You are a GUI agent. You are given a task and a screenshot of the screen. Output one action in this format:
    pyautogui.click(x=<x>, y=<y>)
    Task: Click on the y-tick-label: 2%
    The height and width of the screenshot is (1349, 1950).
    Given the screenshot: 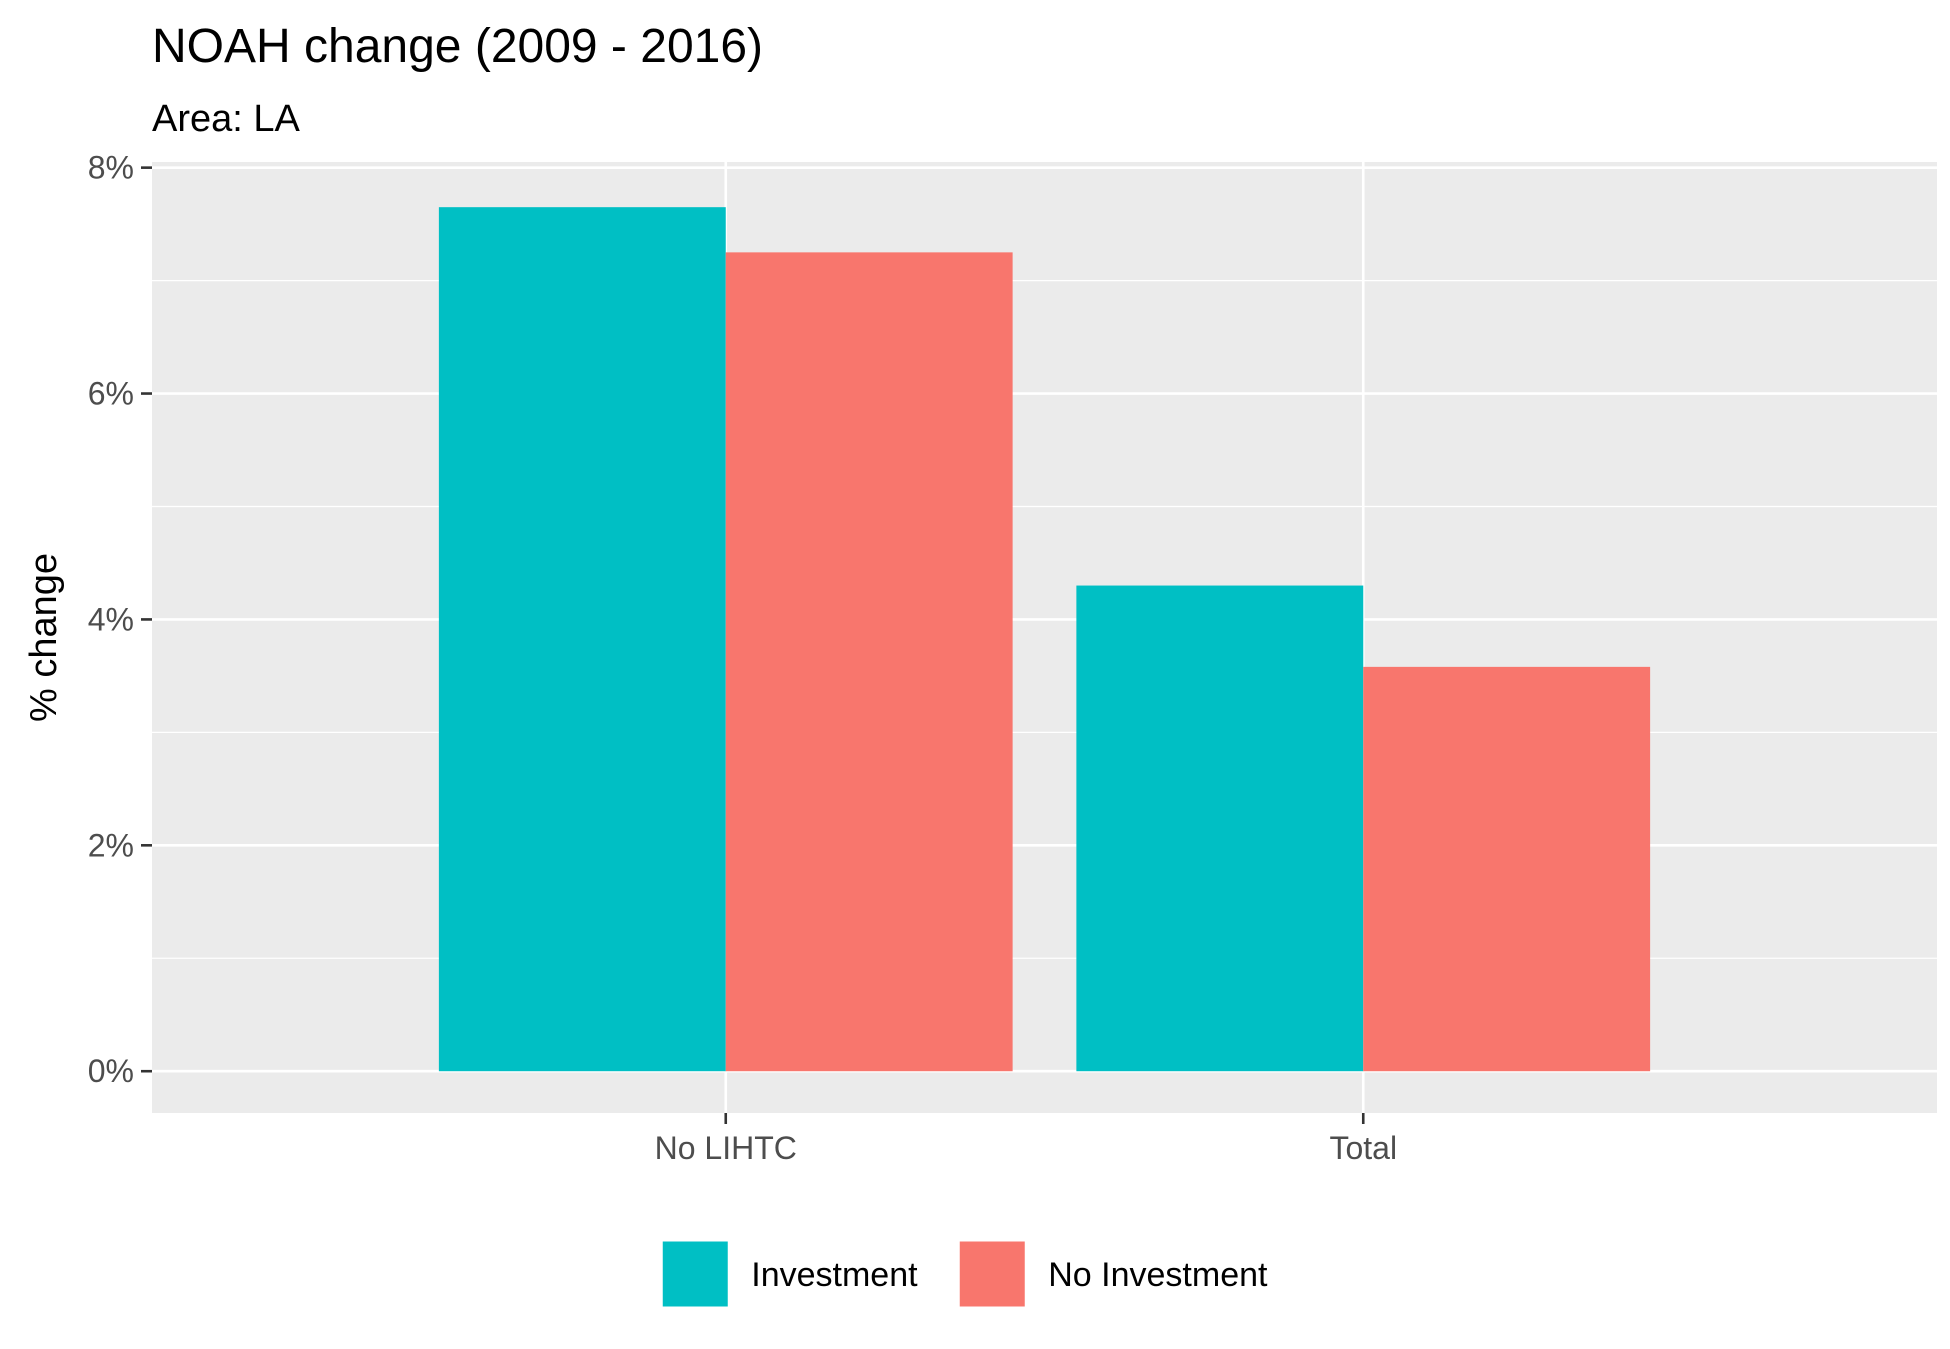 What is the action you would take?
    pyautogui.click(x=111, y=845)
    